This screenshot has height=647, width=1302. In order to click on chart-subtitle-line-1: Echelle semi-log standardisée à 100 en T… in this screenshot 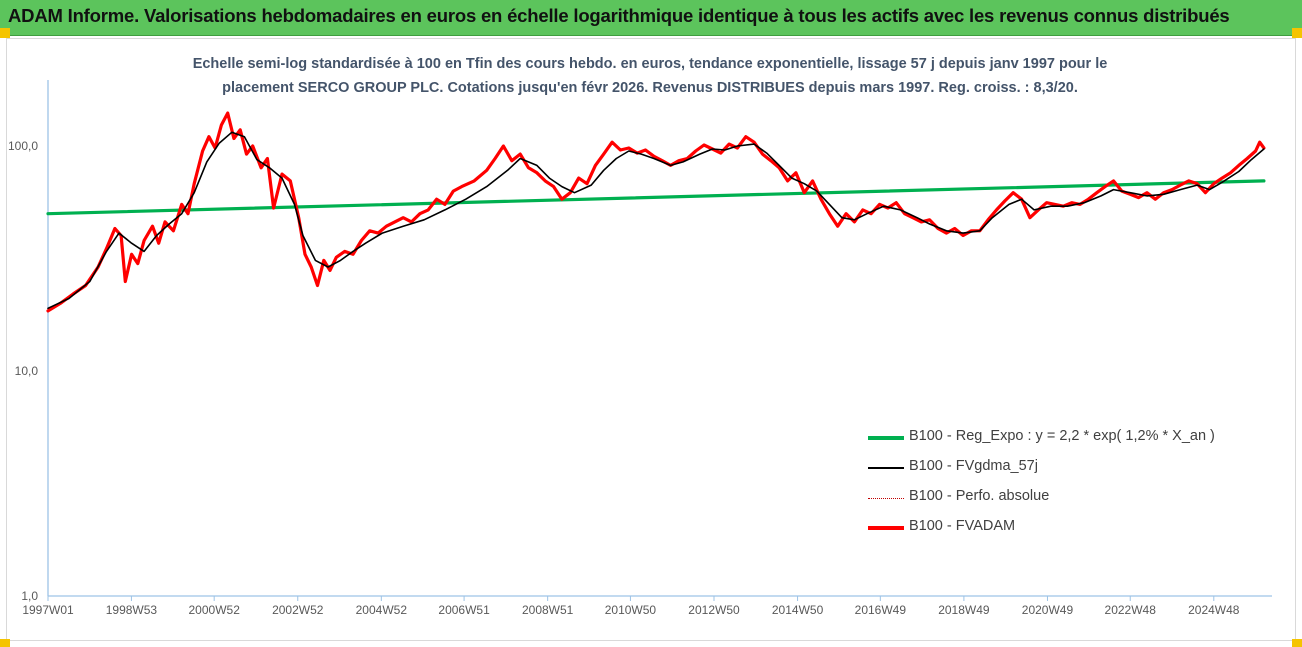, I will do `click(650, 64)`.